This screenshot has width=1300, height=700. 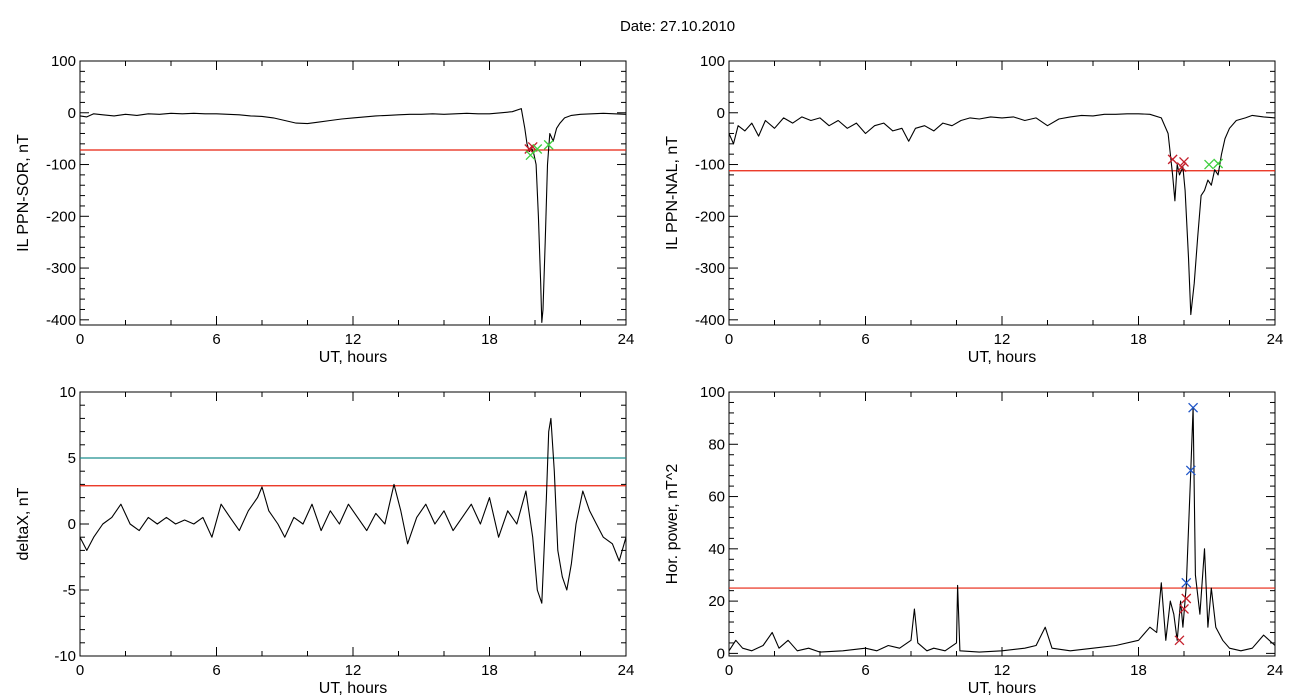 I want to click on y-tick-label: 40, so click(x=716, y=549).